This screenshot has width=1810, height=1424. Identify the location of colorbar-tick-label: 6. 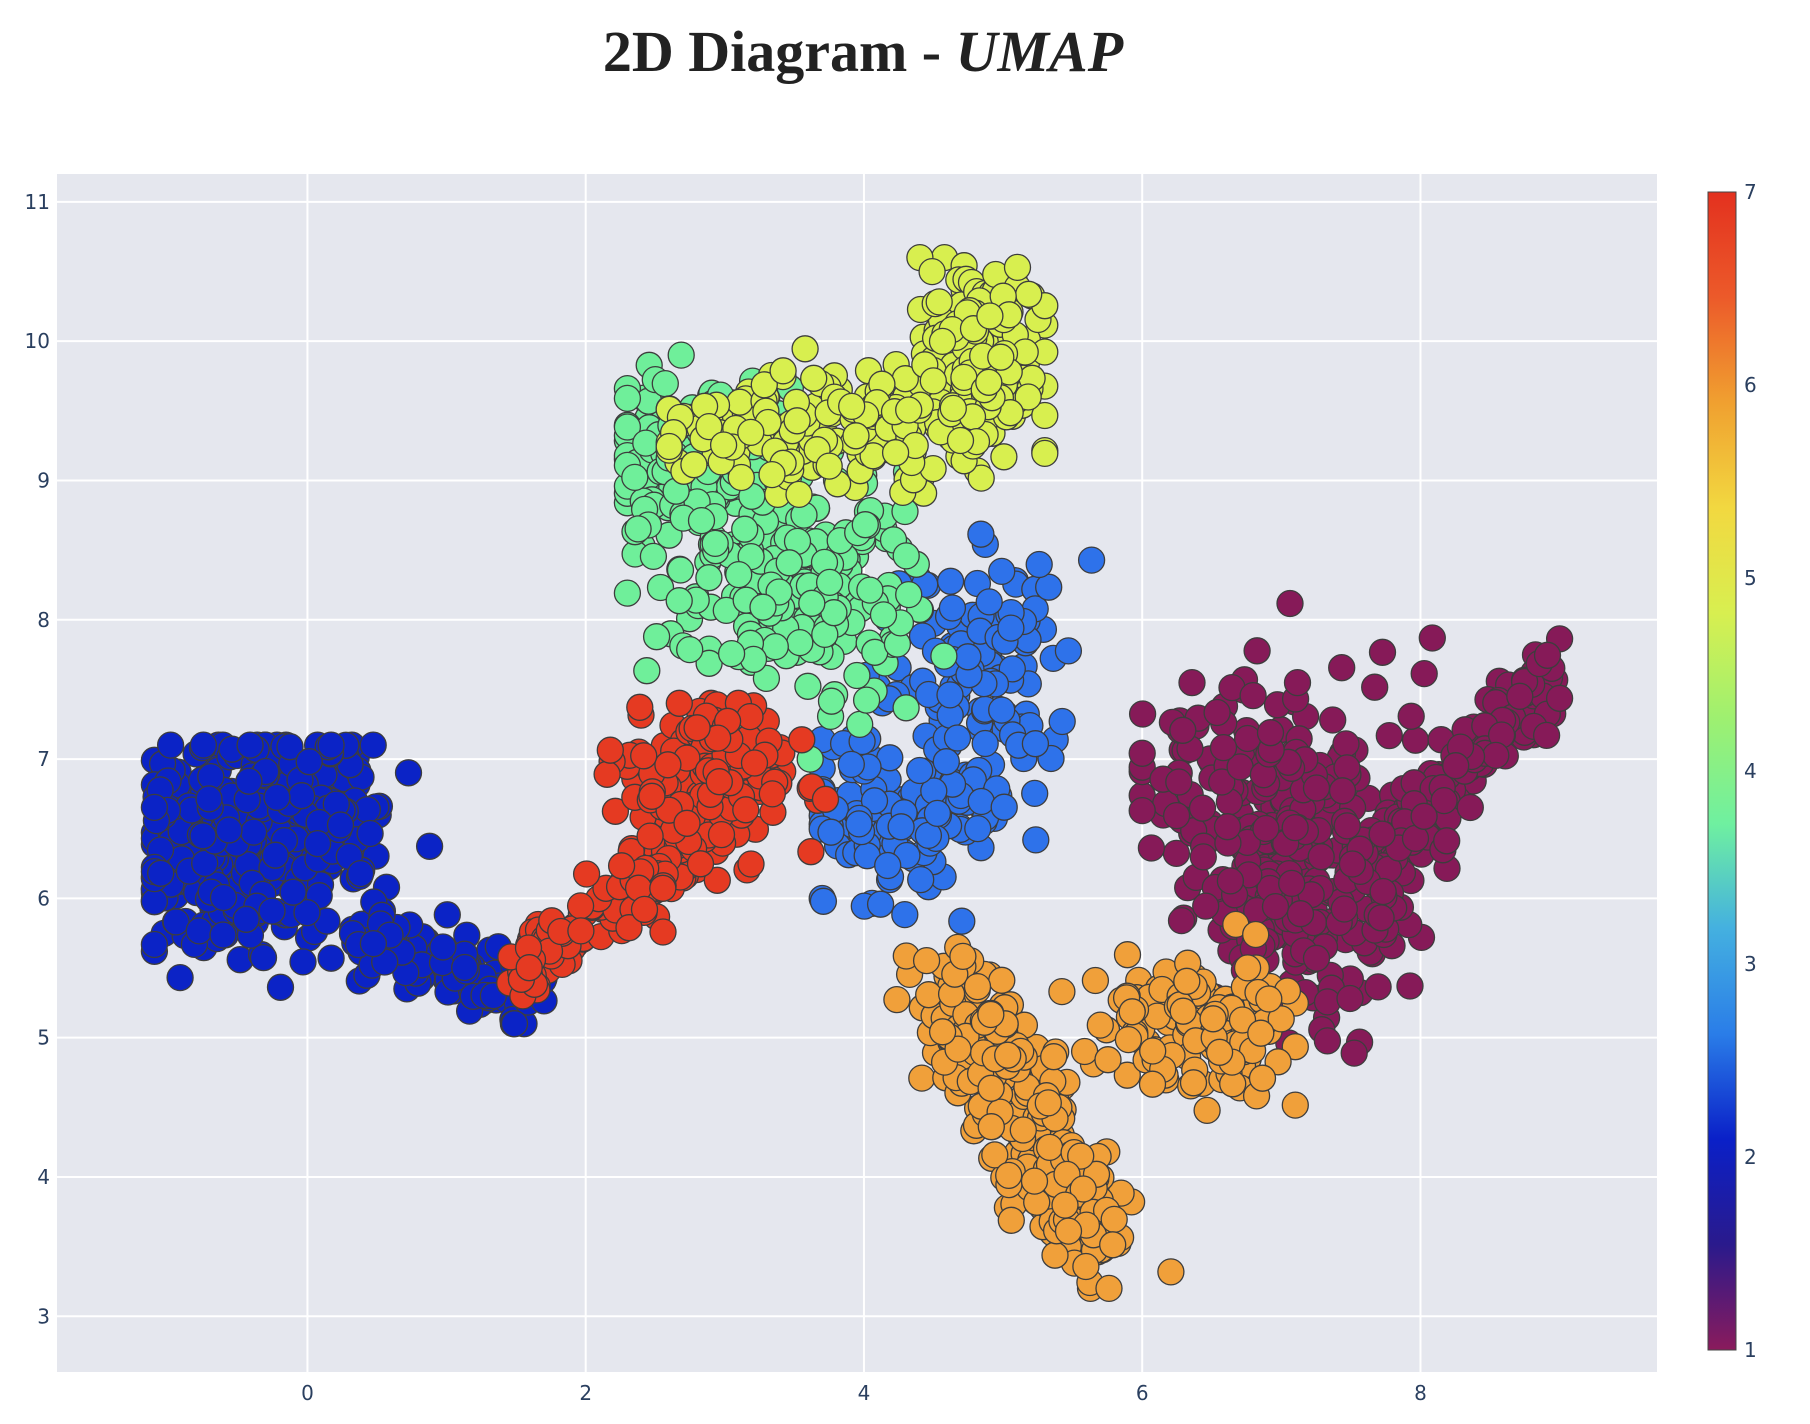
(1750, 385).